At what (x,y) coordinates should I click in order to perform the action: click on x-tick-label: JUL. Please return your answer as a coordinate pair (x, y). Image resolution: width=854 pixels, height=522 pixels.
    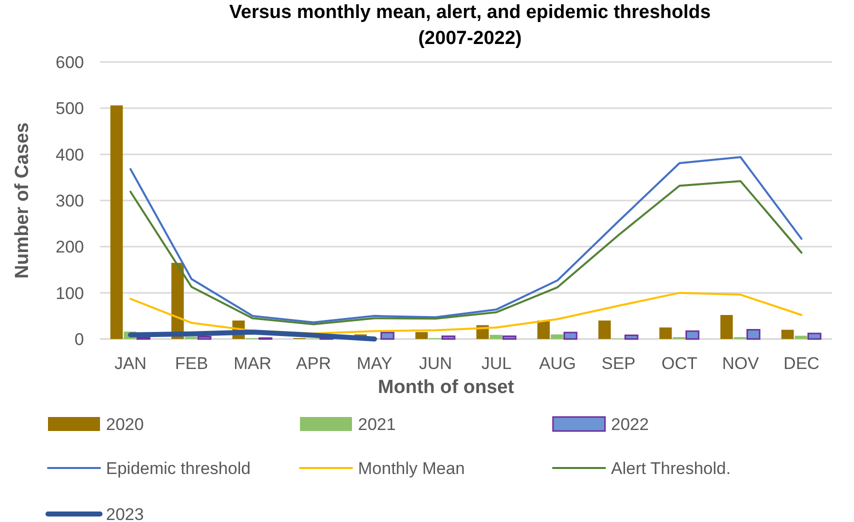
    Looking at the image, I should click on (496, 363).